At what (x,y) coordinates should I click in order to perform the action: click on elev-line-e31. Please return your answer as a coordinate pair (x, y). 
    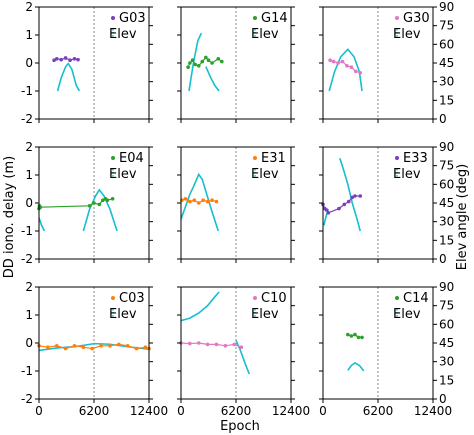
    Looking at the image, I should click on (200, 202).